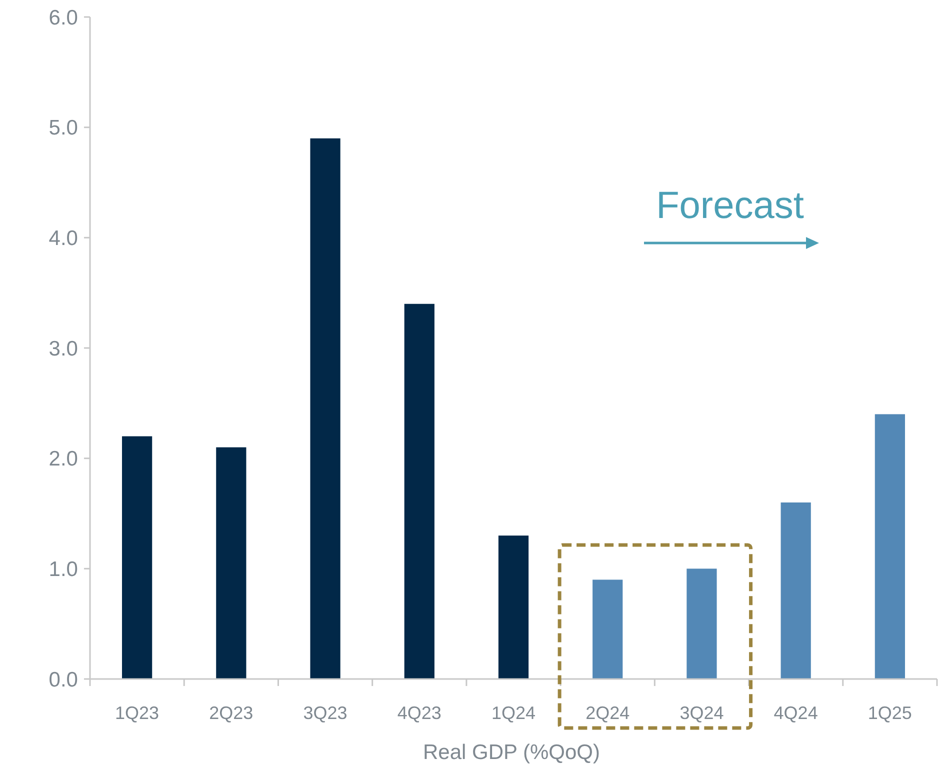 The width and height of the screenshot is (947, 770). I want to click on y-tick-label: 4.0, so click(63, 238).